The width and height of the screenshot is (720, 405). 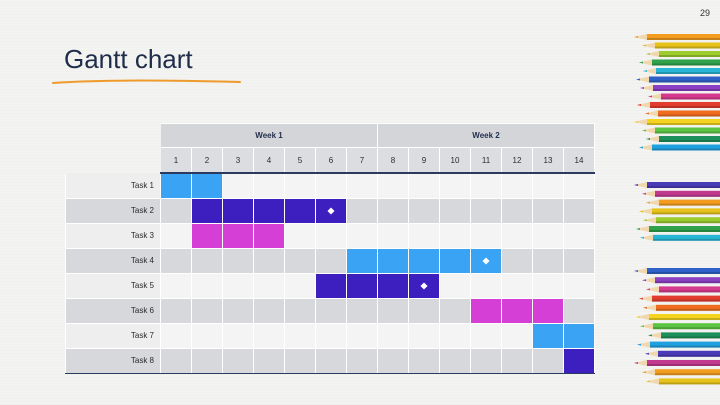 I want to click on task-row: Task 4, so click(x=330, y=260).